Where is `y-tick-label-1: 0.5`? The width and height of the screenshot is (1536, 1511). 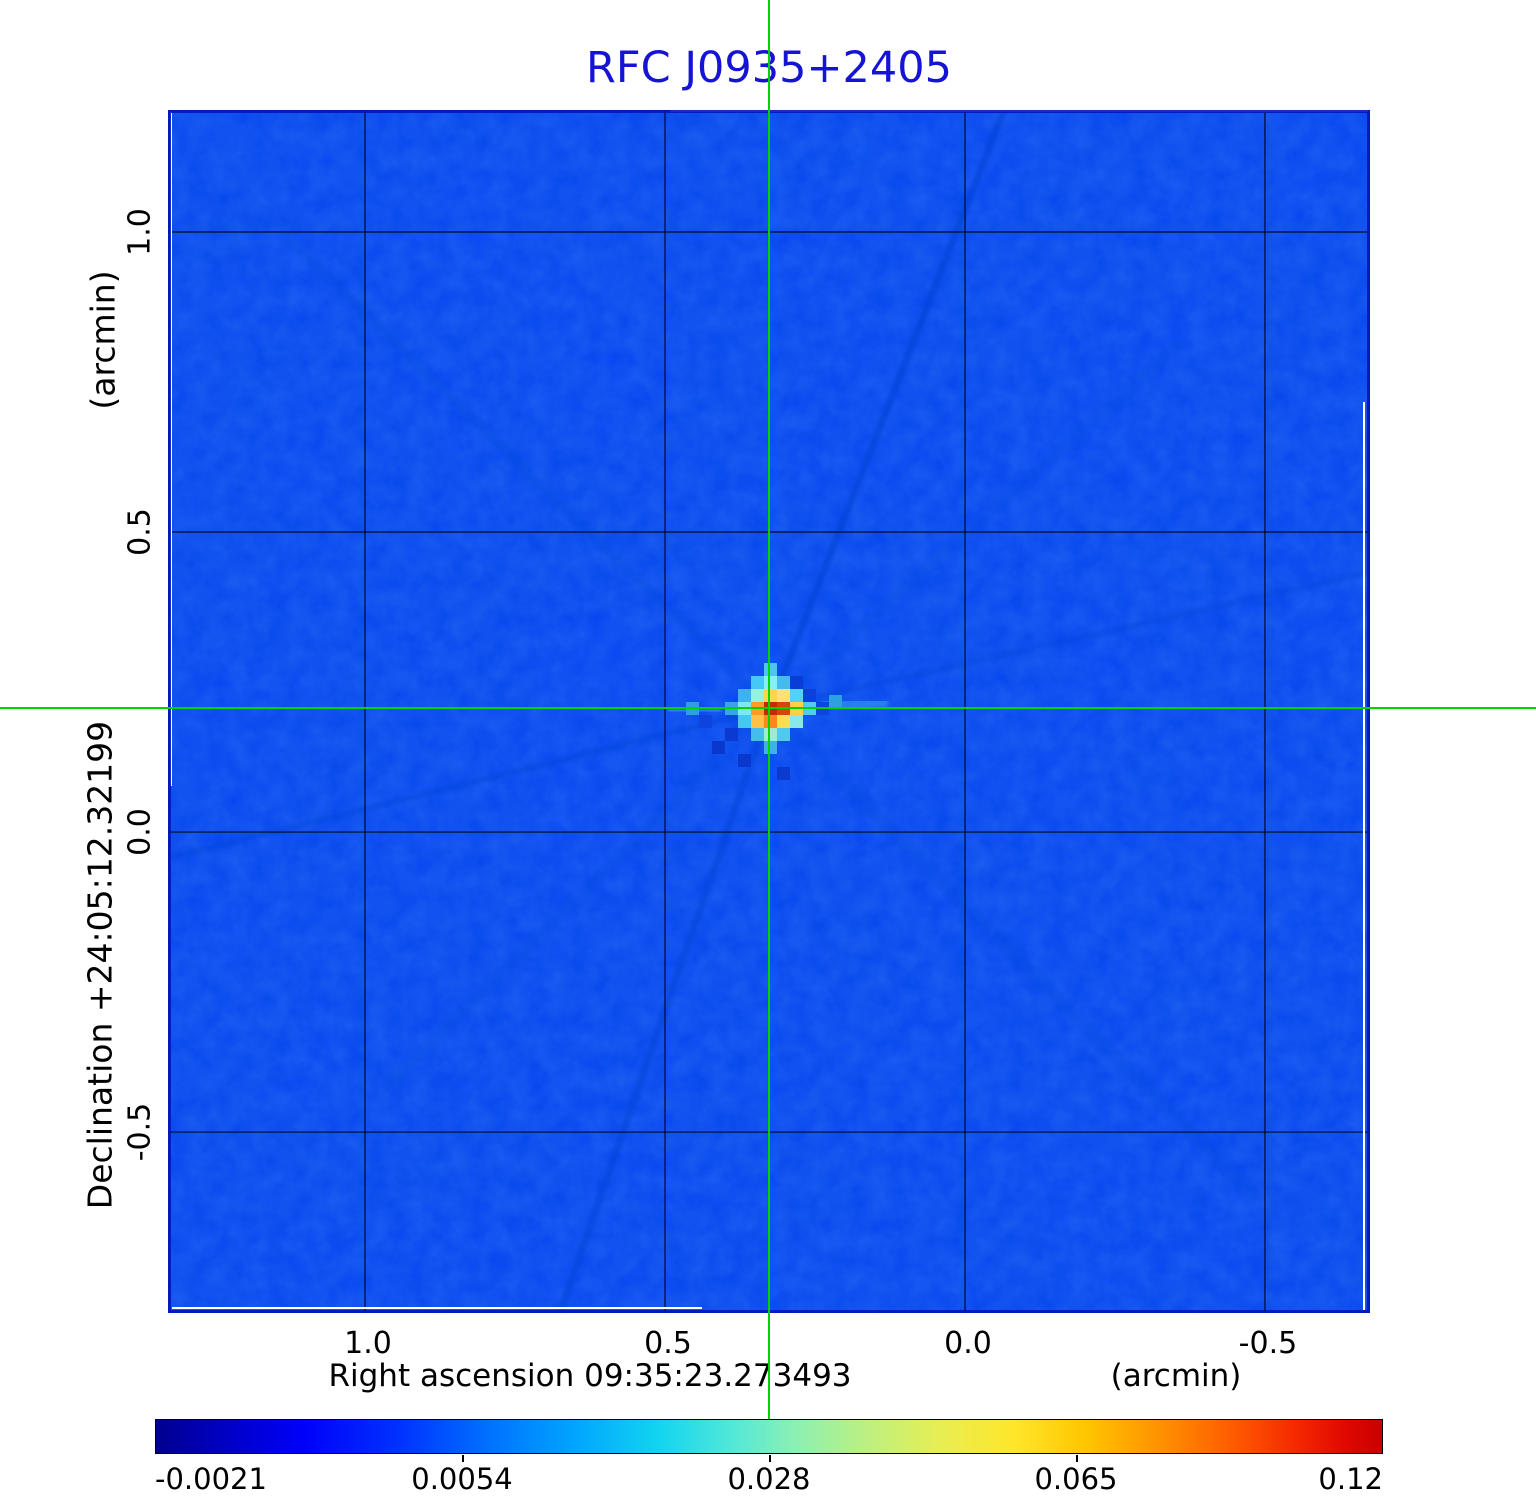
y-tick-label-1: 0.5 is located at coordinates (140, 532).